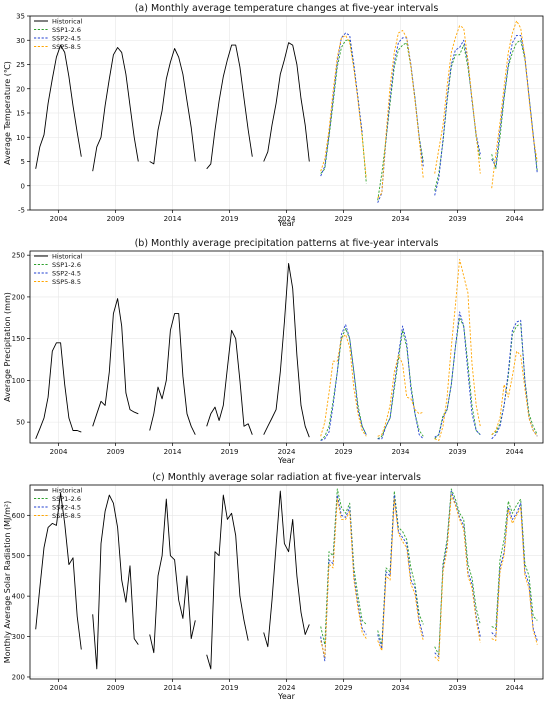 The width and height of the screenshot is (550, 708). What do you see at coordinates (20, 65) in the screenshot?
I see `y-tick-label: 25` at bounding box center [20, 65].